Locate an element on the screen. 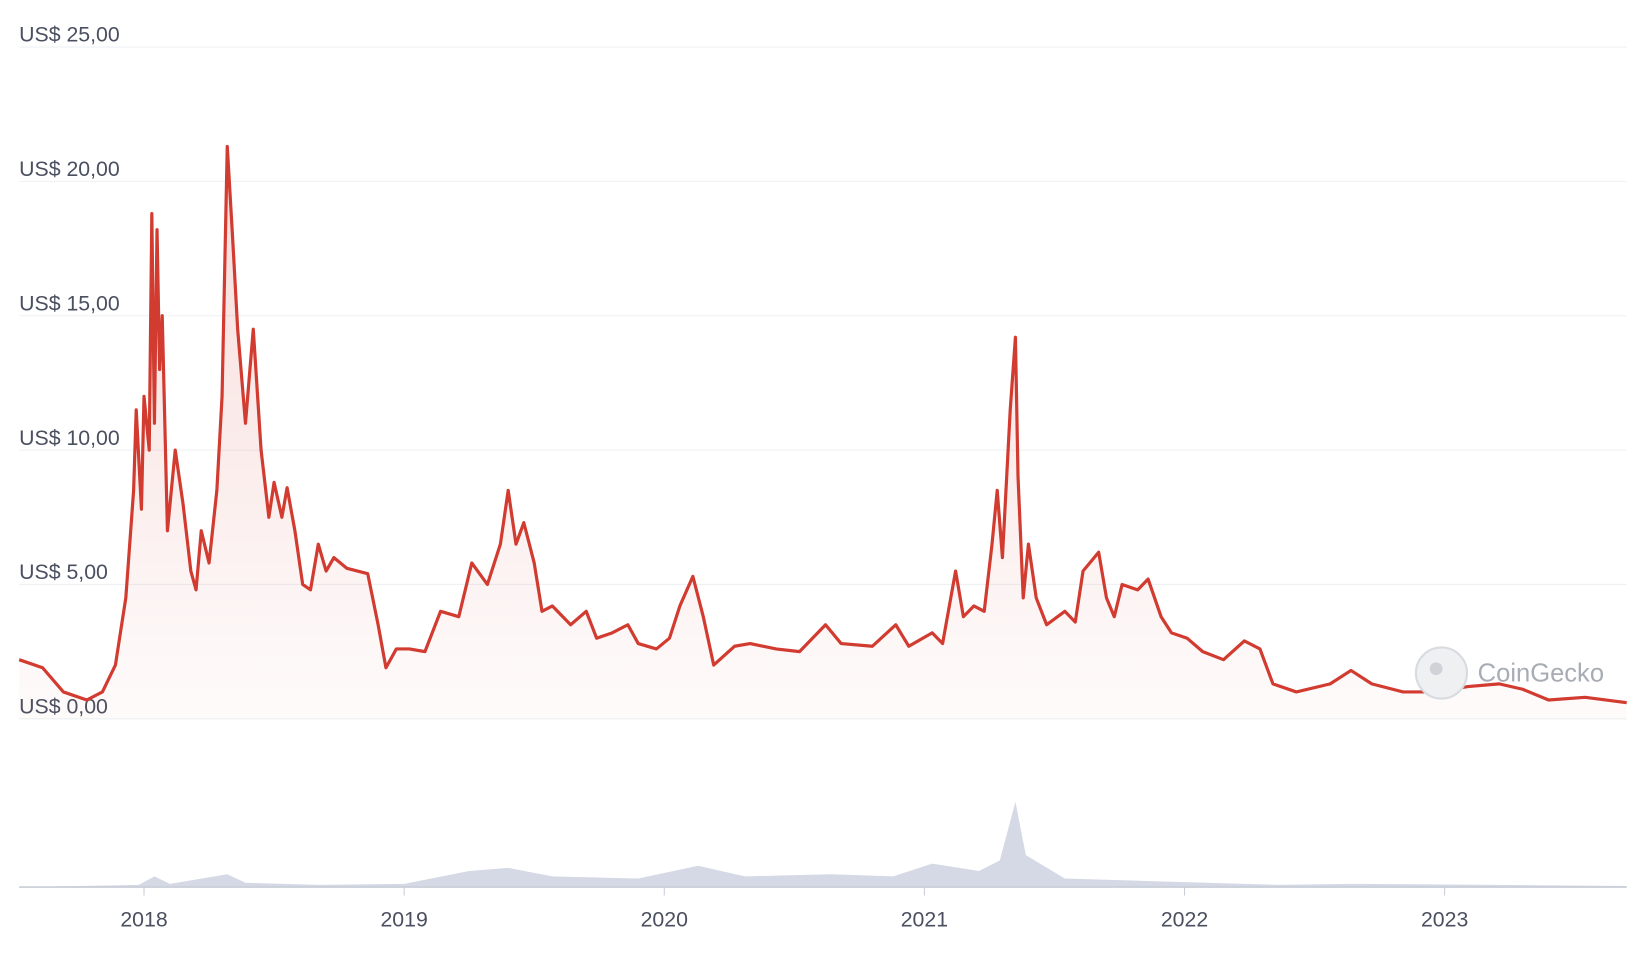 This screenshot has width=1648, height=966. watermark: CoinGecko is located at coordinates (1509, 673).